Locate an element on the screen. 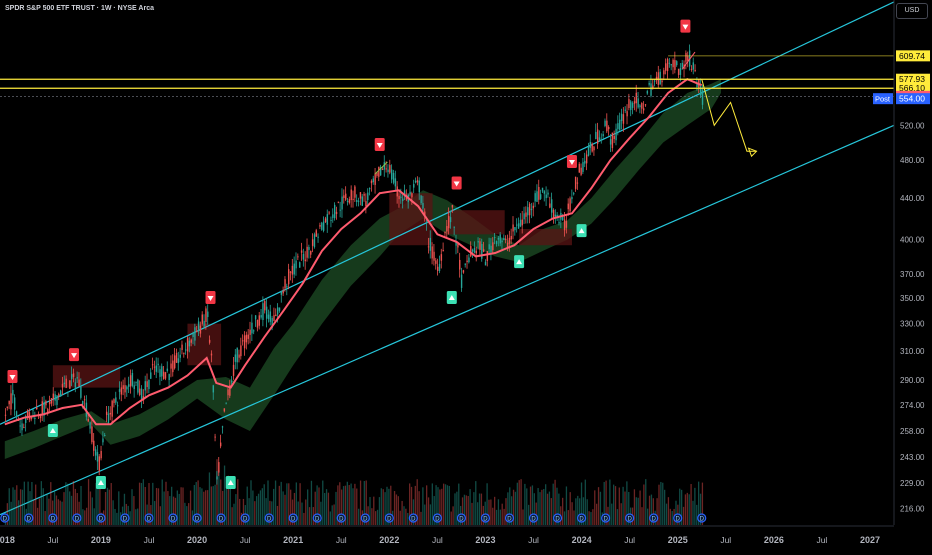 The image size is (932, 555). time-axis is located at coordinates (466, 537).